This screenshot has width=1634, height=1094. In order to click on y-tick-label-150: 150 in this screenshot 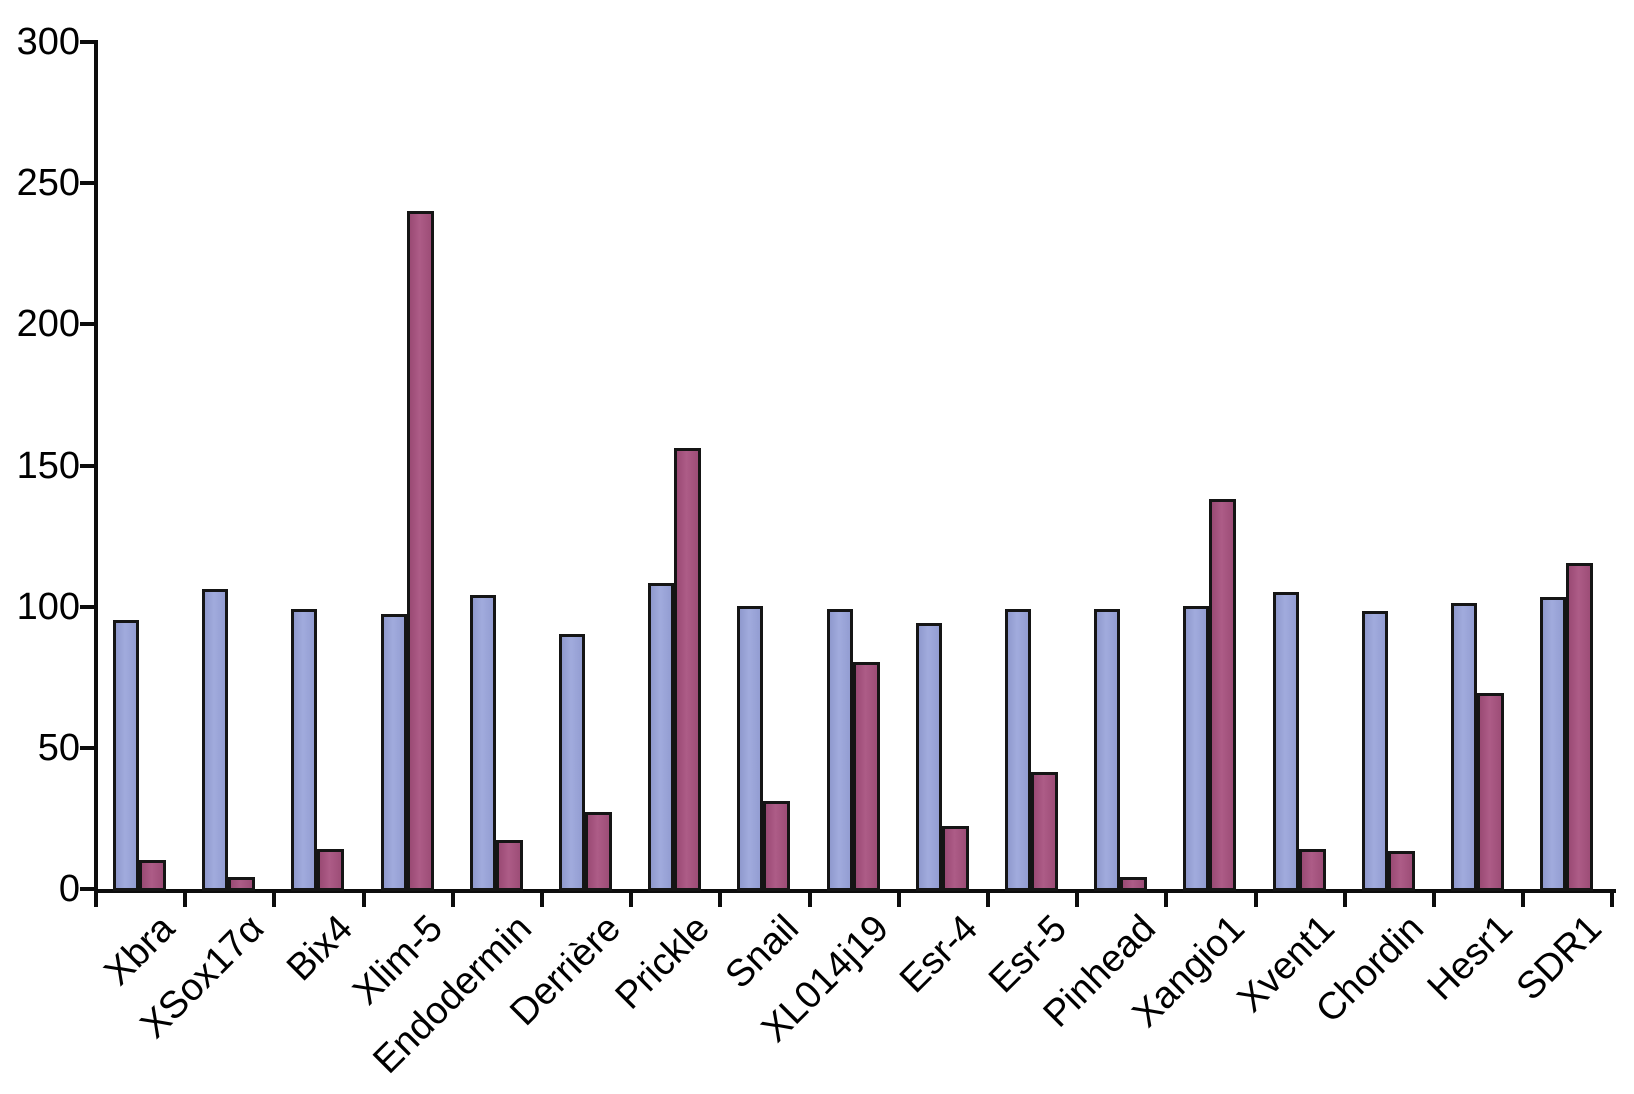, I will do `click(48, 465)`.